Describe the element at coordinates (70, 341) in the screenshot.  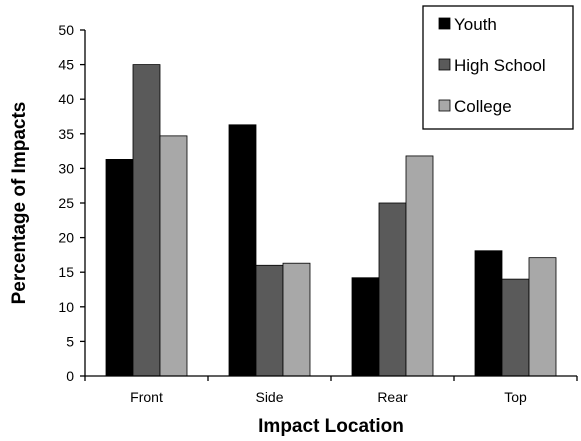
I see `y-tick-label: 5` at that location.